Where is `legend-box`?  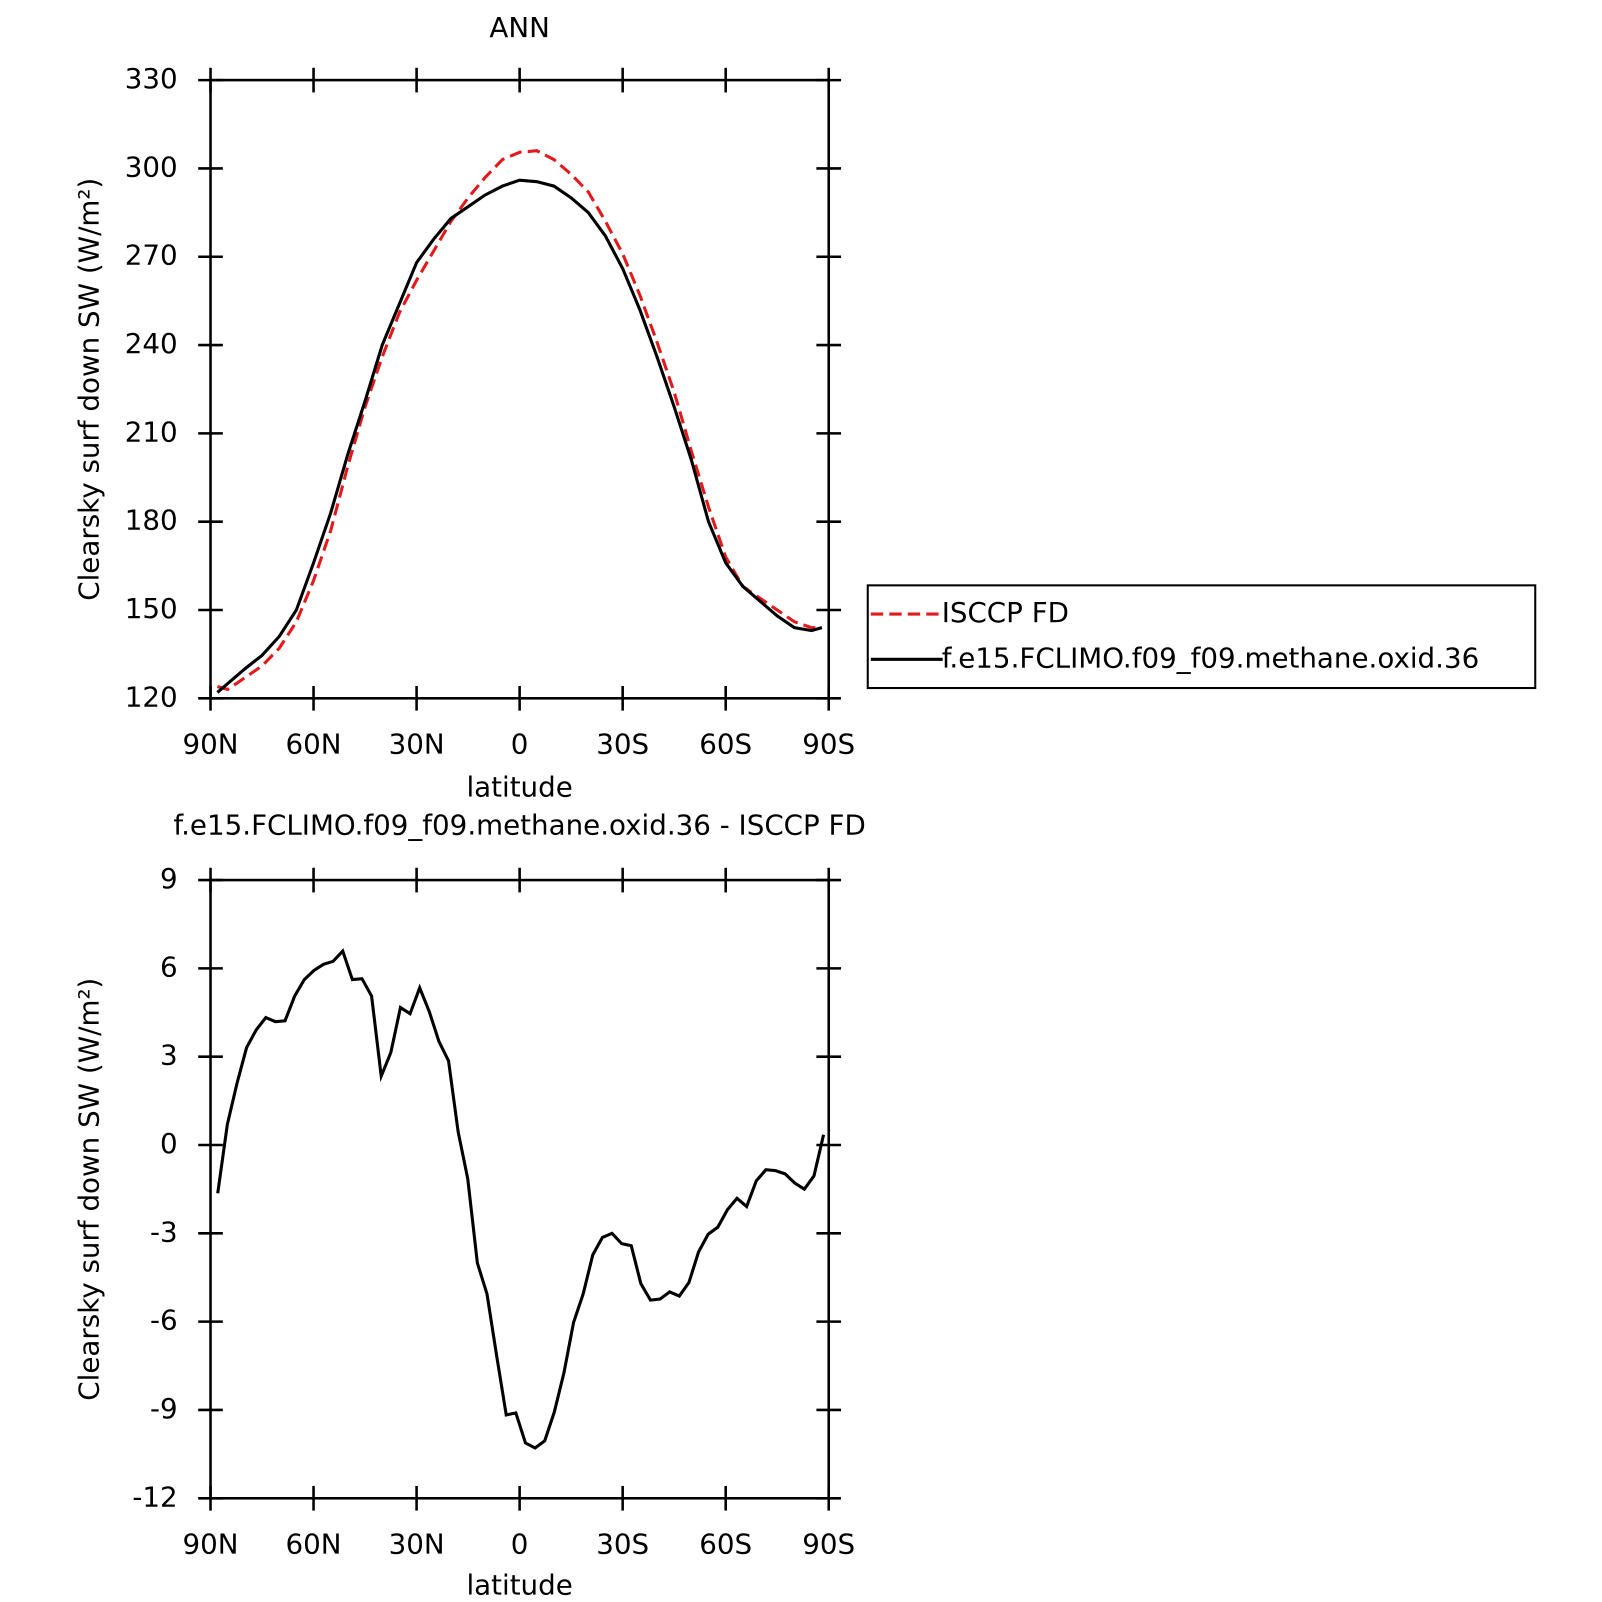 legend-box is located at coordinates (1201, 637).